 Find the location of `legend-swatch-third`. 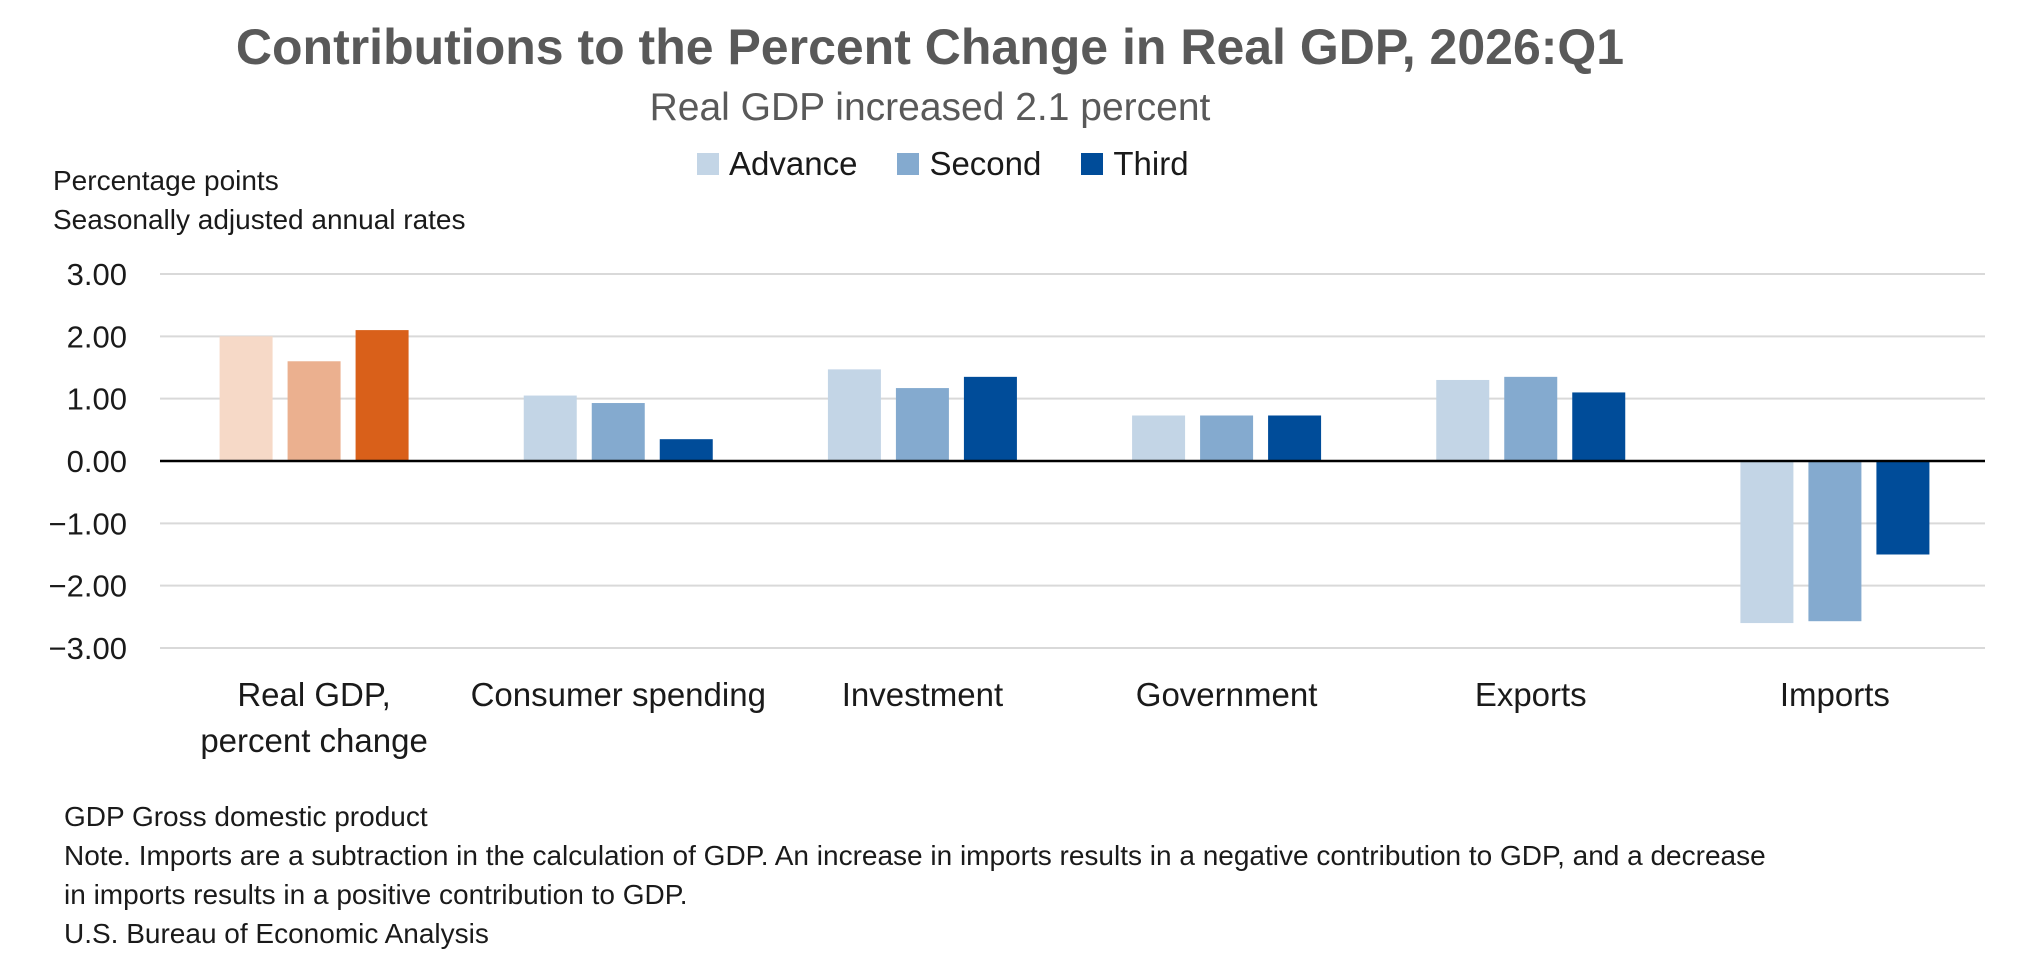

legend-swatch-third is located at coordinates (1092, 164).